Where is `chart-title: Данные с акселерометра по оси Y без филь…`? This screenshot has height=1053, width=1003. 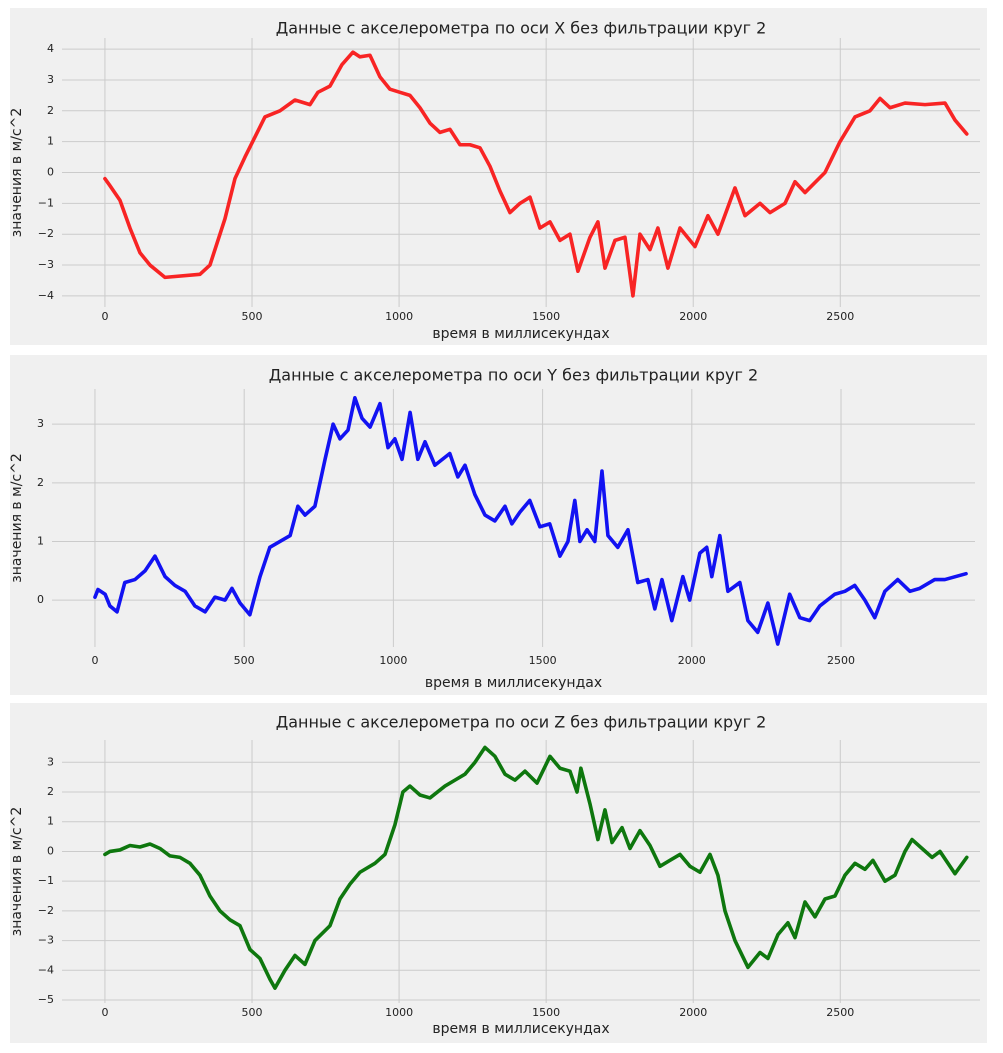 chart-title: Данные с акселерометра по оси Y без филь… is located at coordinates (513, 375).